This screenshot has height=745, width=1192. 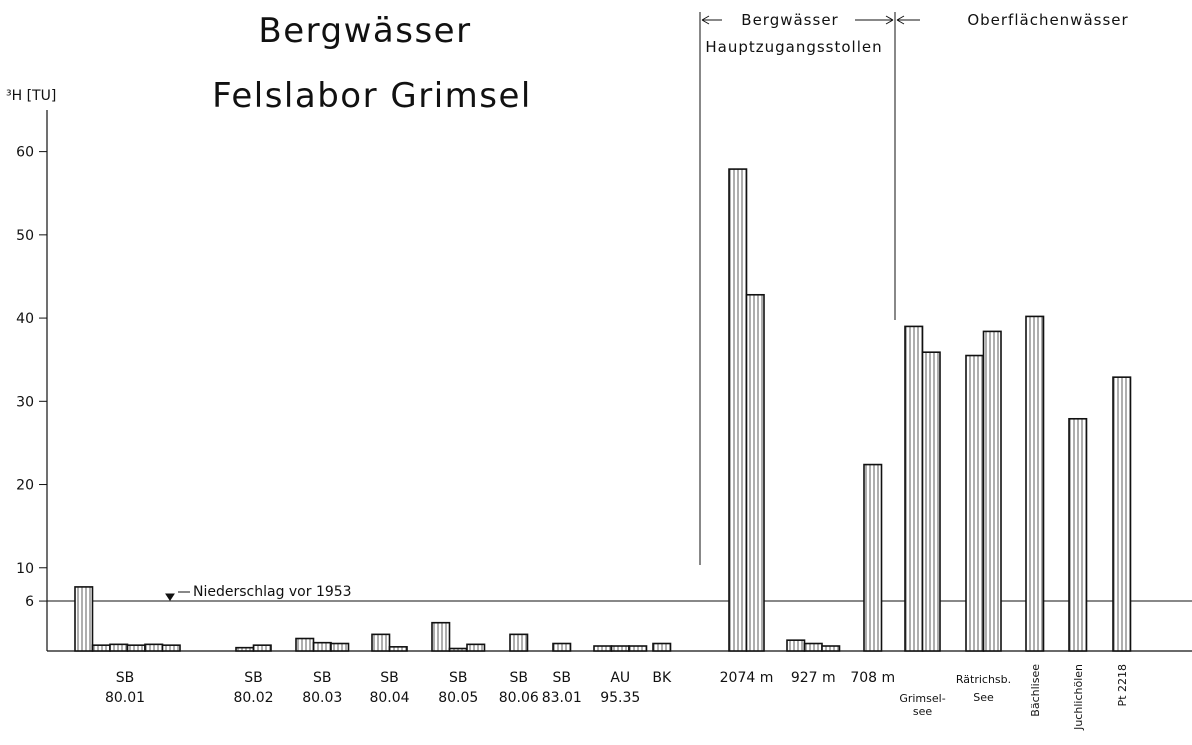 What do you see at coordinates (519, 698) in the screenshot?
I see `x-tick-label: 80.06` at bounding box center [519, 698].